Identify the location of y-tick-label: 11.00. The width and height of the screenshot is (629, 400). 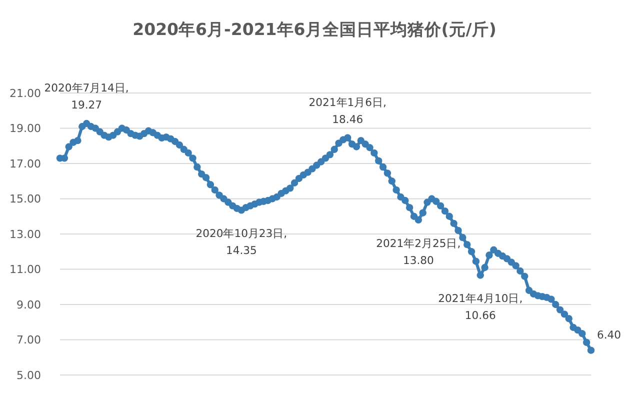
(25, 269).